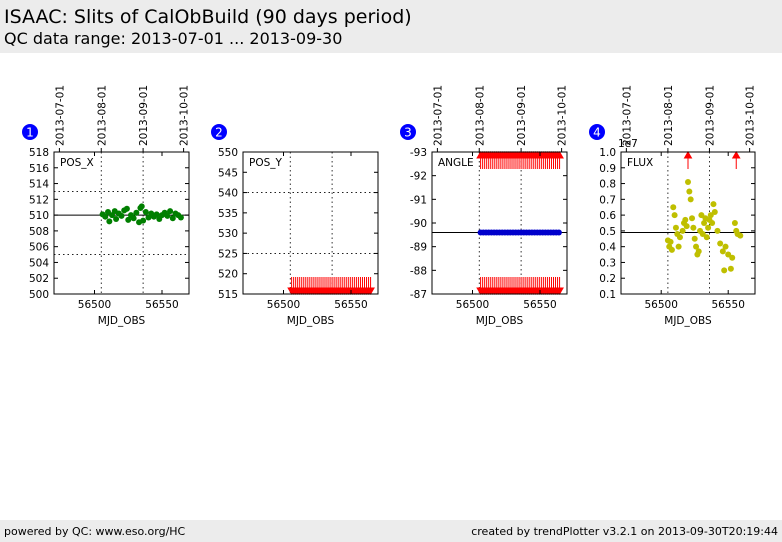  I want to click on series-label: POS_Y, so click(266, 163).